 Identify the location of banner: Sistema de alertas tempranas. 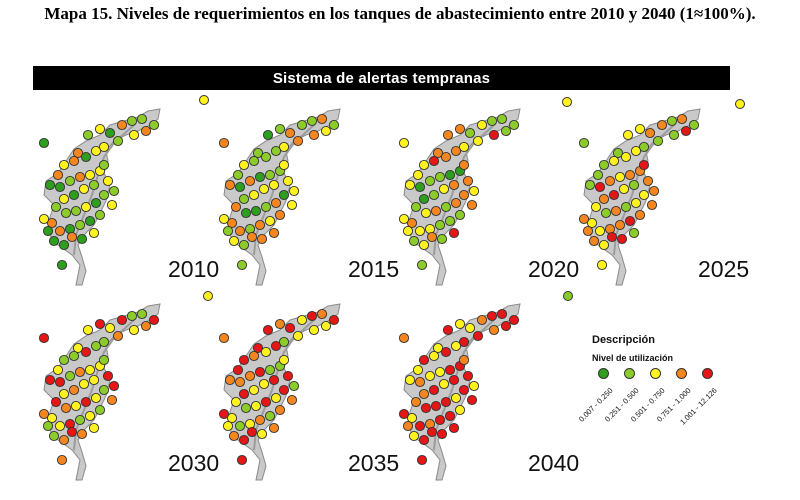
(381, 78).